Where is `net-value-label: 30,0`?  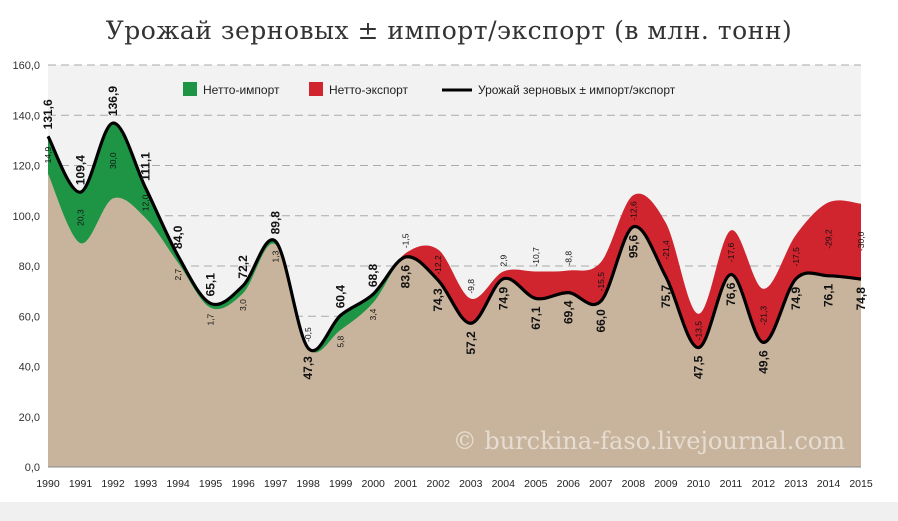 net-value-label: 30,0 is located at coordinates (113, 160).